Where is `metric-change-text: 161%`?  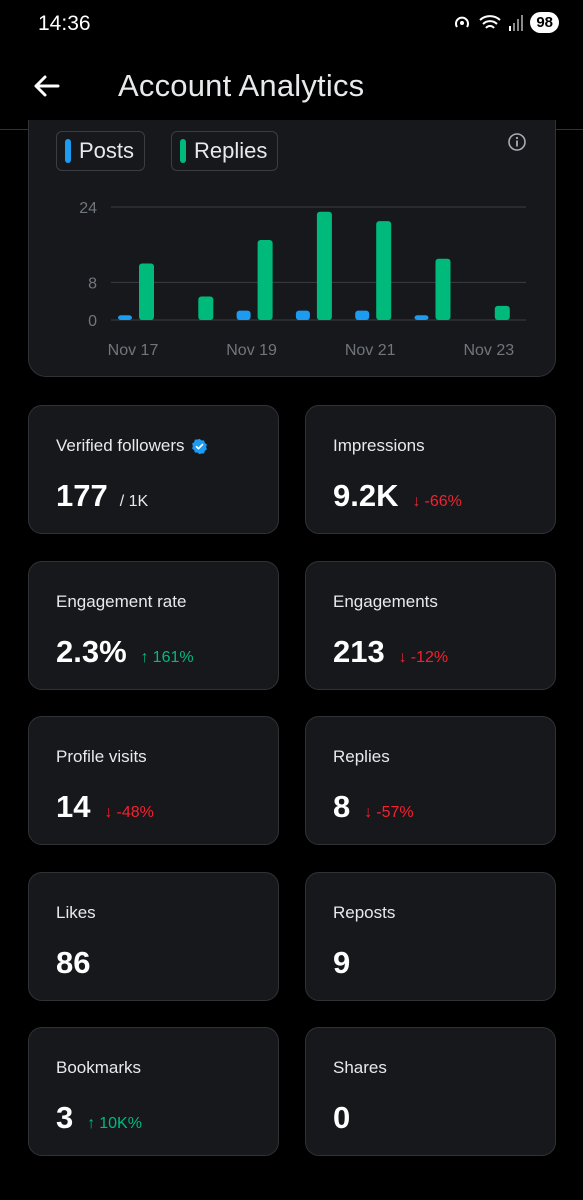 metric-change-text: 161% is located at coordinates (173, 657).